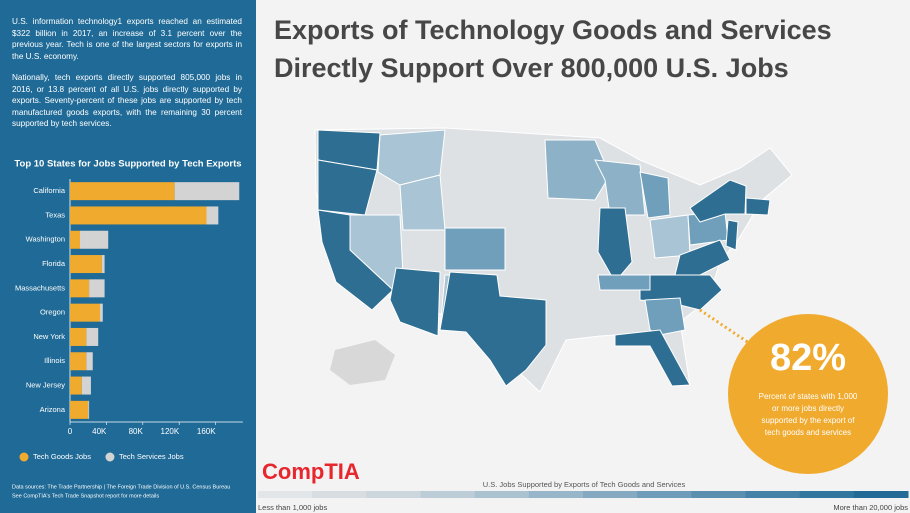 The height and width of the screenshot is (513, 910). I want to click on map-legend-low: Less than 1,000 jobs, so click(292, 507).